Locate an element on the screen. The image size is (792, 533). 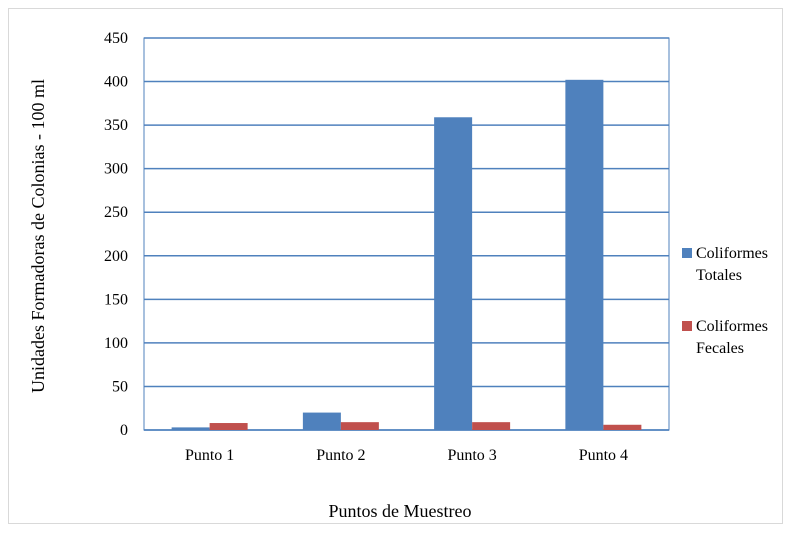
x-axis-ticks: Punto 1 Punto 2 Punto 3 Punto 4 is located at coordinates (406, 455).